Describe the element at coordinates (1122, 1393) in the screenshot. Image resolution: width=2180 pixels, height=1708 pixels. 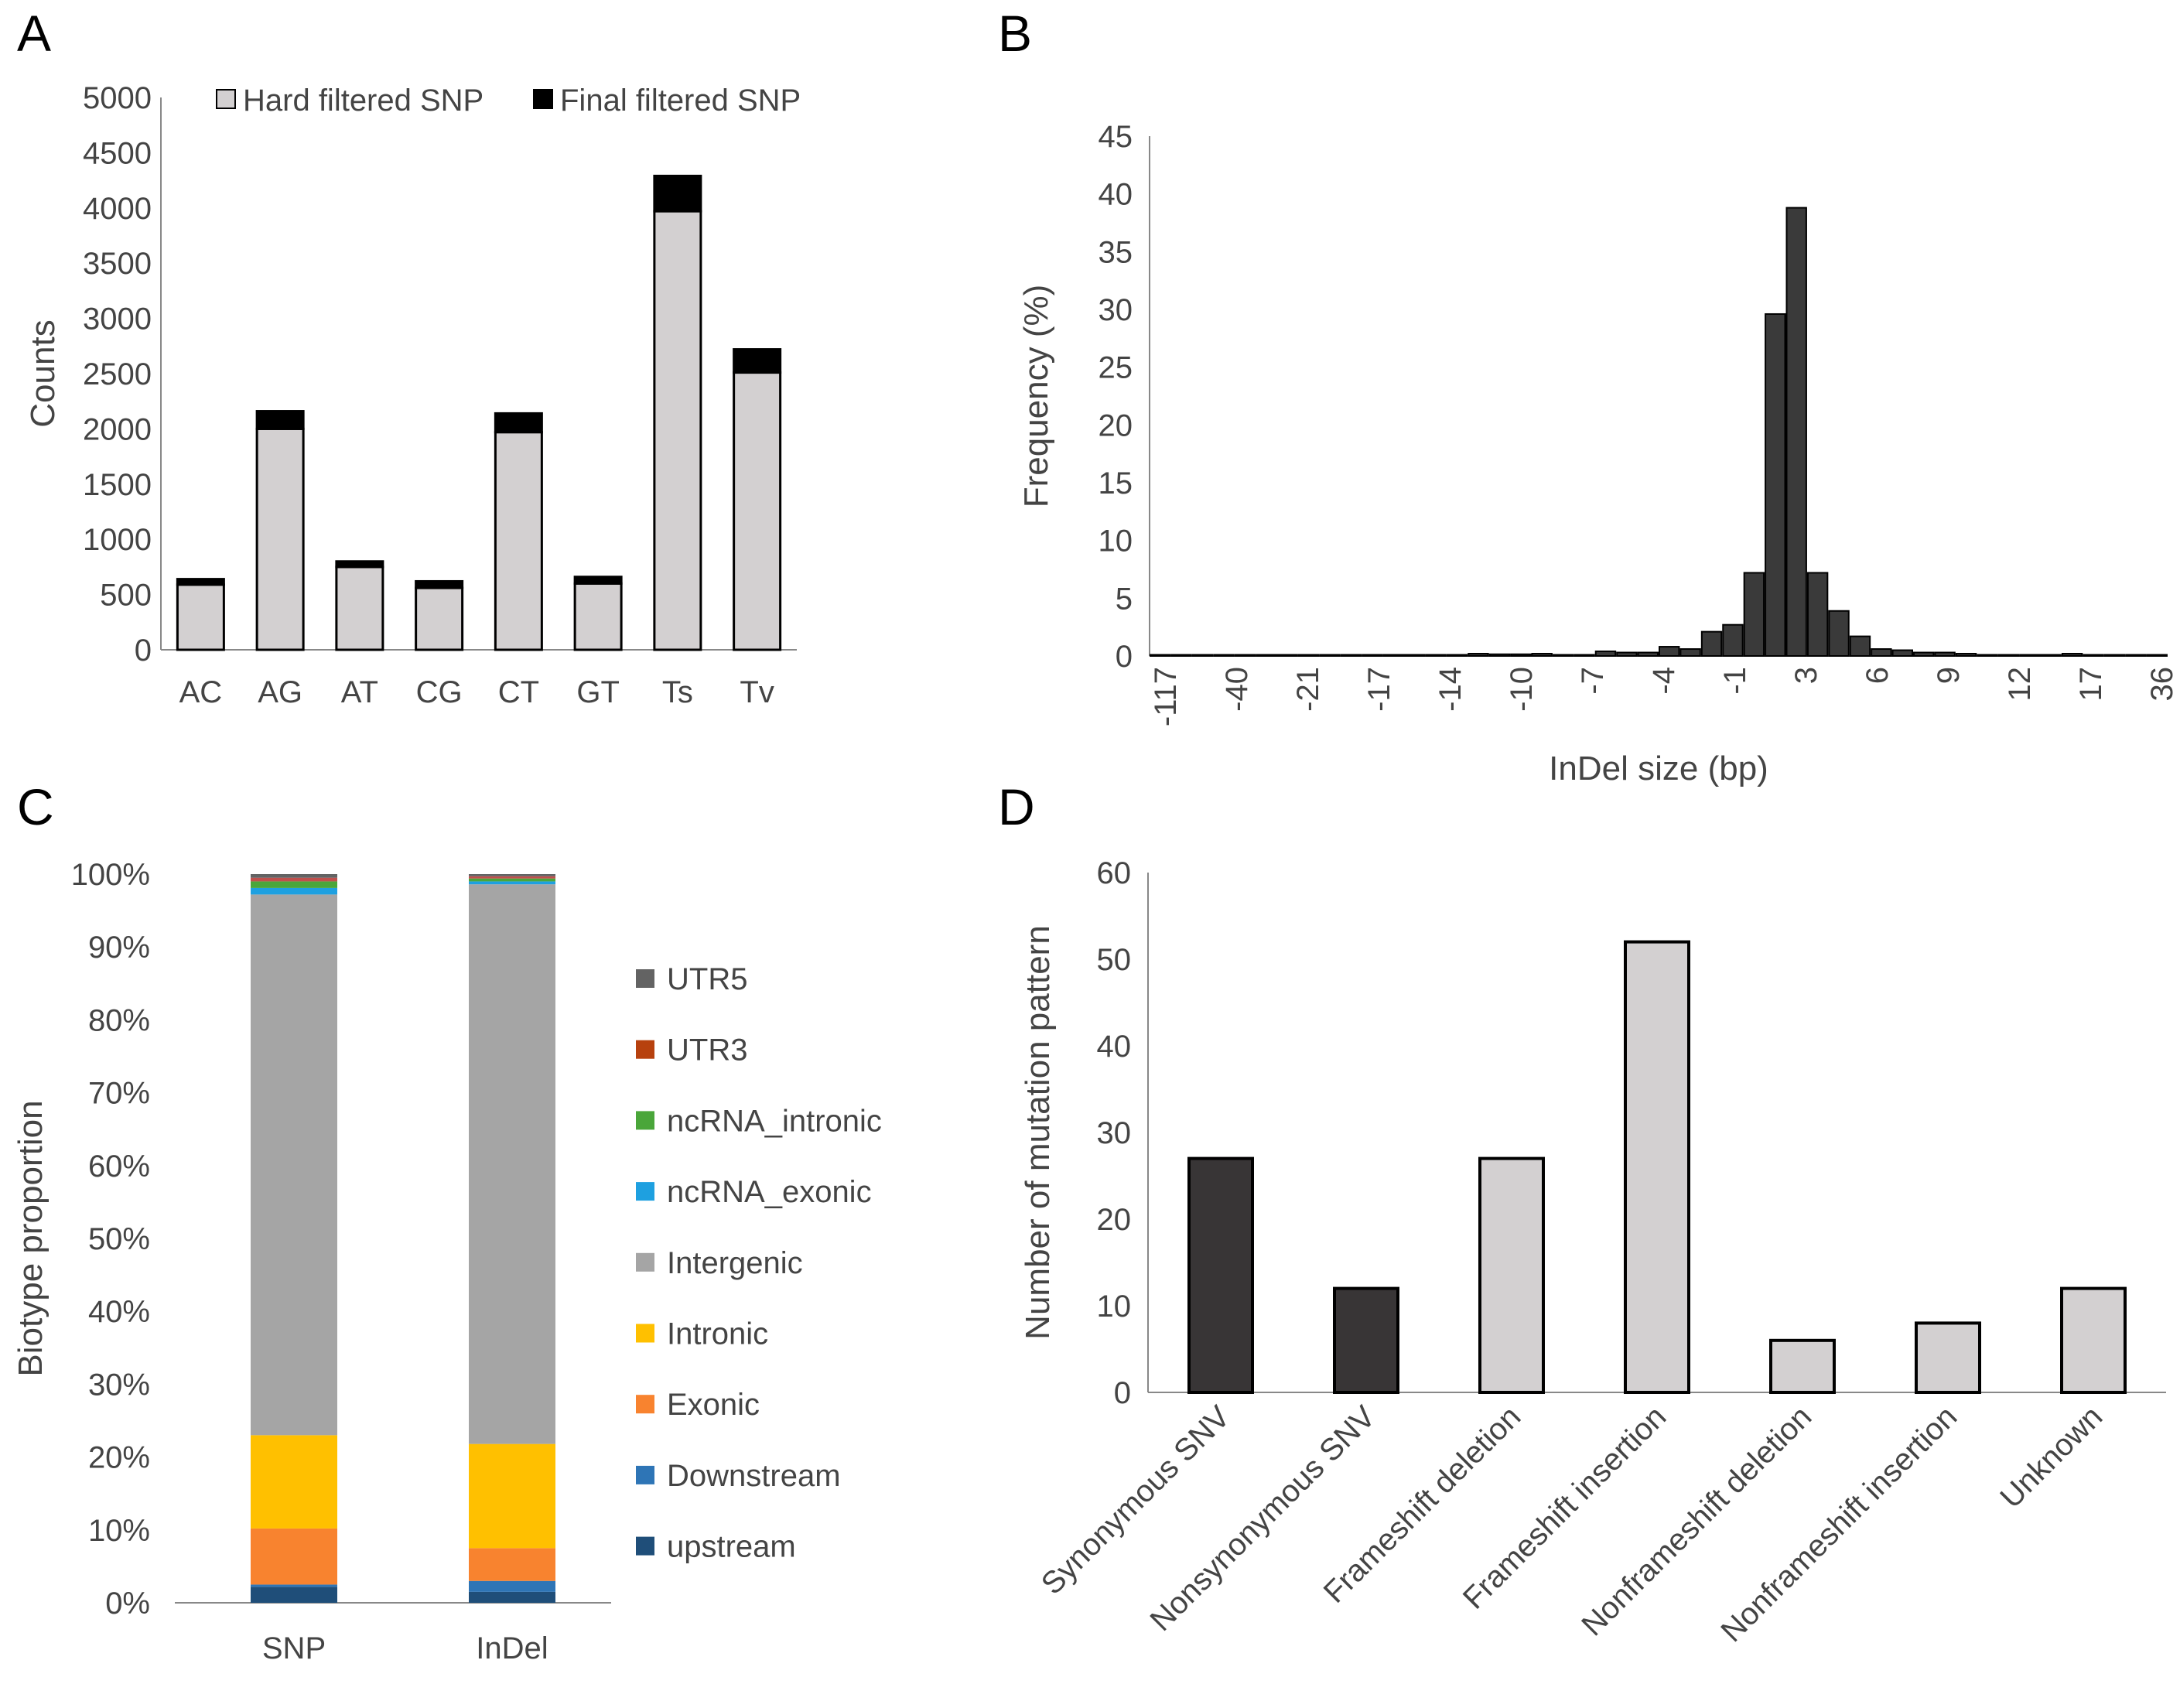
I see `d-y-tick-label: 0` at that location.